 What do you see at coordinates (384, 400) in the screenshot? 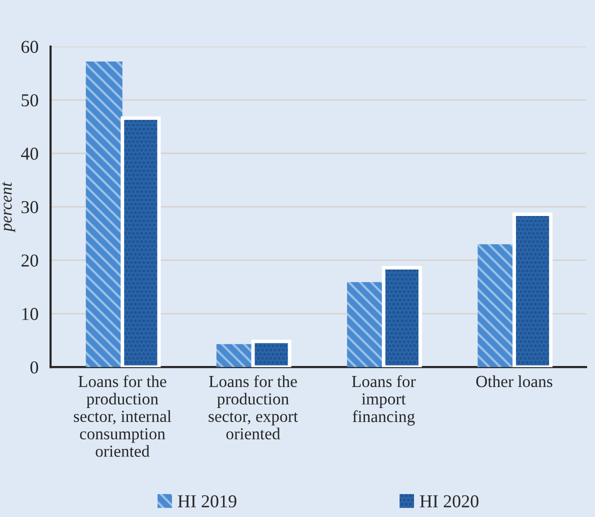
I see `x-tick-label: Loans for import financing` at bounding box center [384, 400].